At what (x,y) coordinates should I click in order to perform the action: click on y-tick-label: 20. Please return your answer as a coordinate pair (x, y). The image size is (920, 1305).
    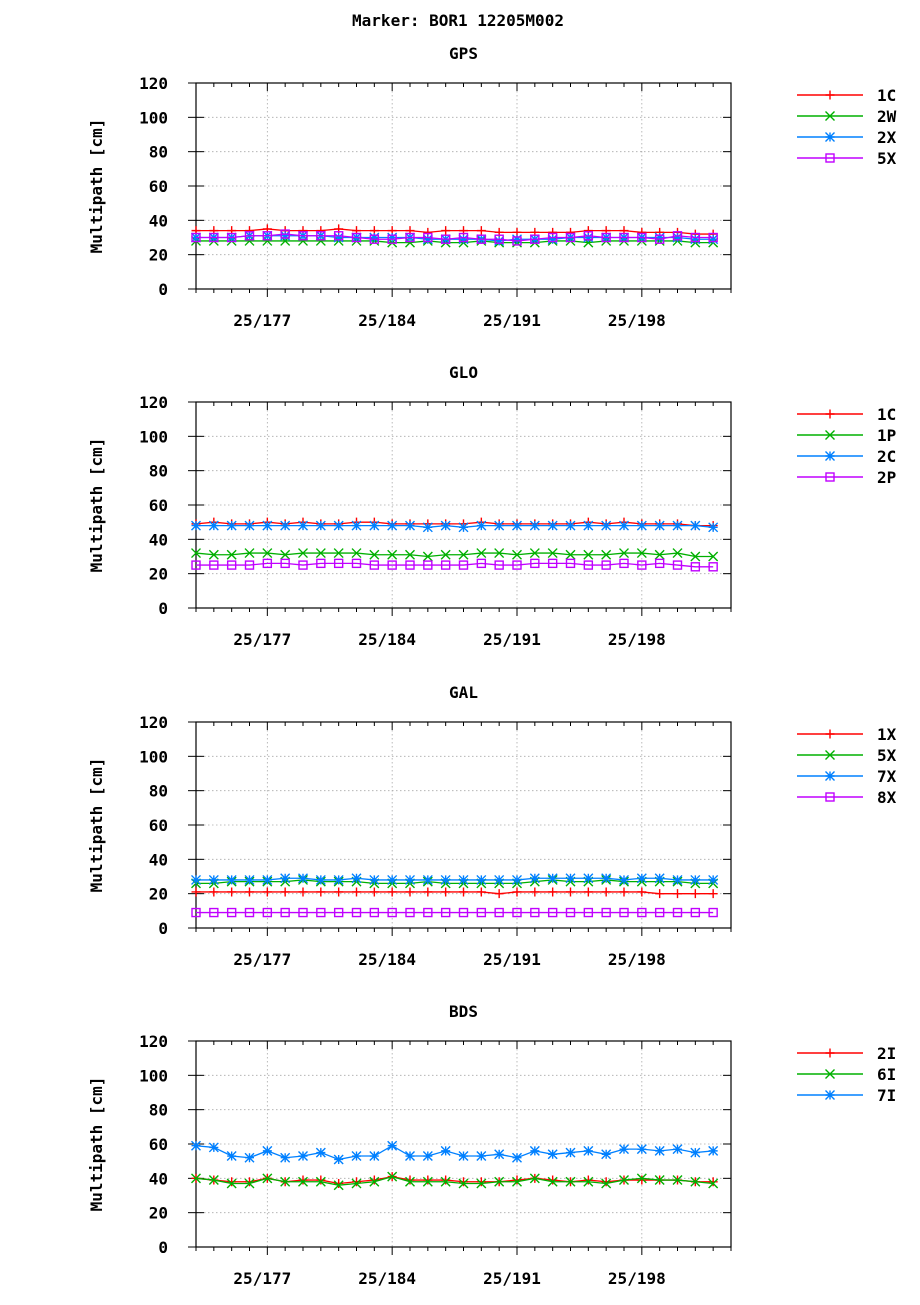
    Looking at the image, I should click on (158, 894).